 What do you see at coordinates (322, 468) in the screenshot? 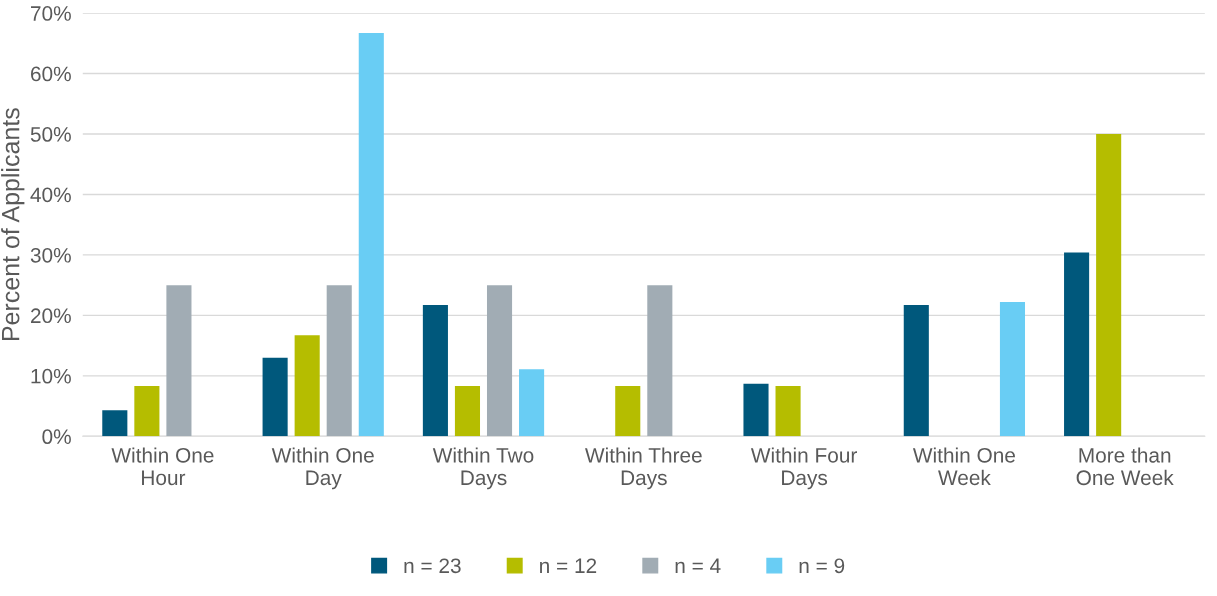
I see `x-tick-label: Within One Day` at bounding box center [322, 468].